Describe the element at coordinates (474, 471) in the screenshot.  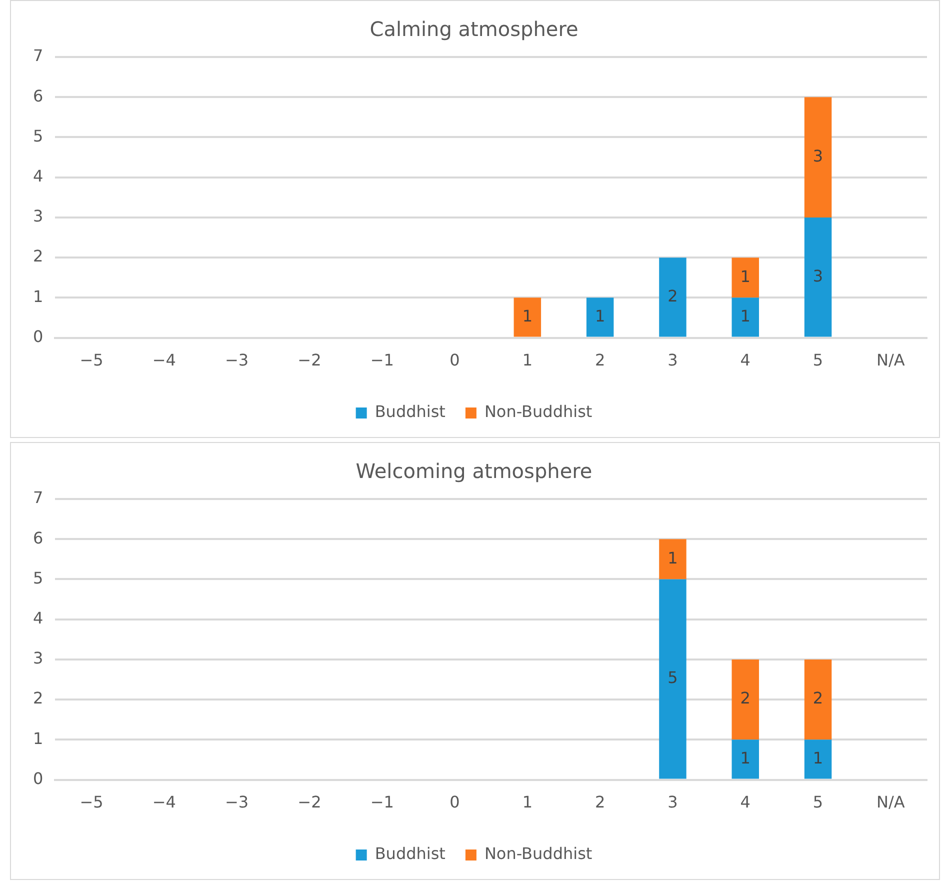
I see `chart-title: Welcoming atmosphere` at that location.